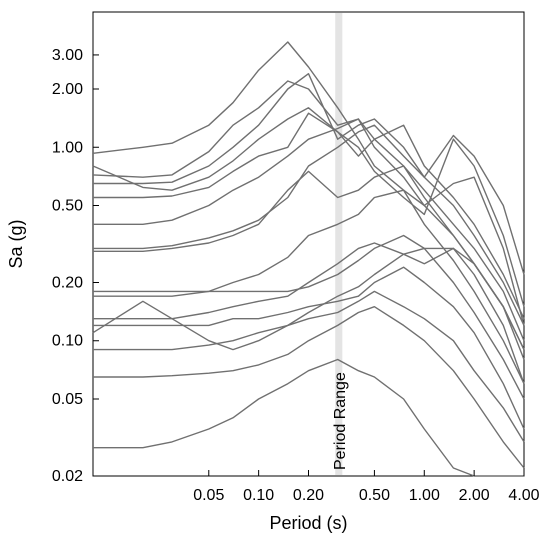 Image resolution: width=550 pixels, height=540 pixels. Describe the element at coordinates (424, 495) in the screenshot. I see `x-tick-label: 1.00` at that location.